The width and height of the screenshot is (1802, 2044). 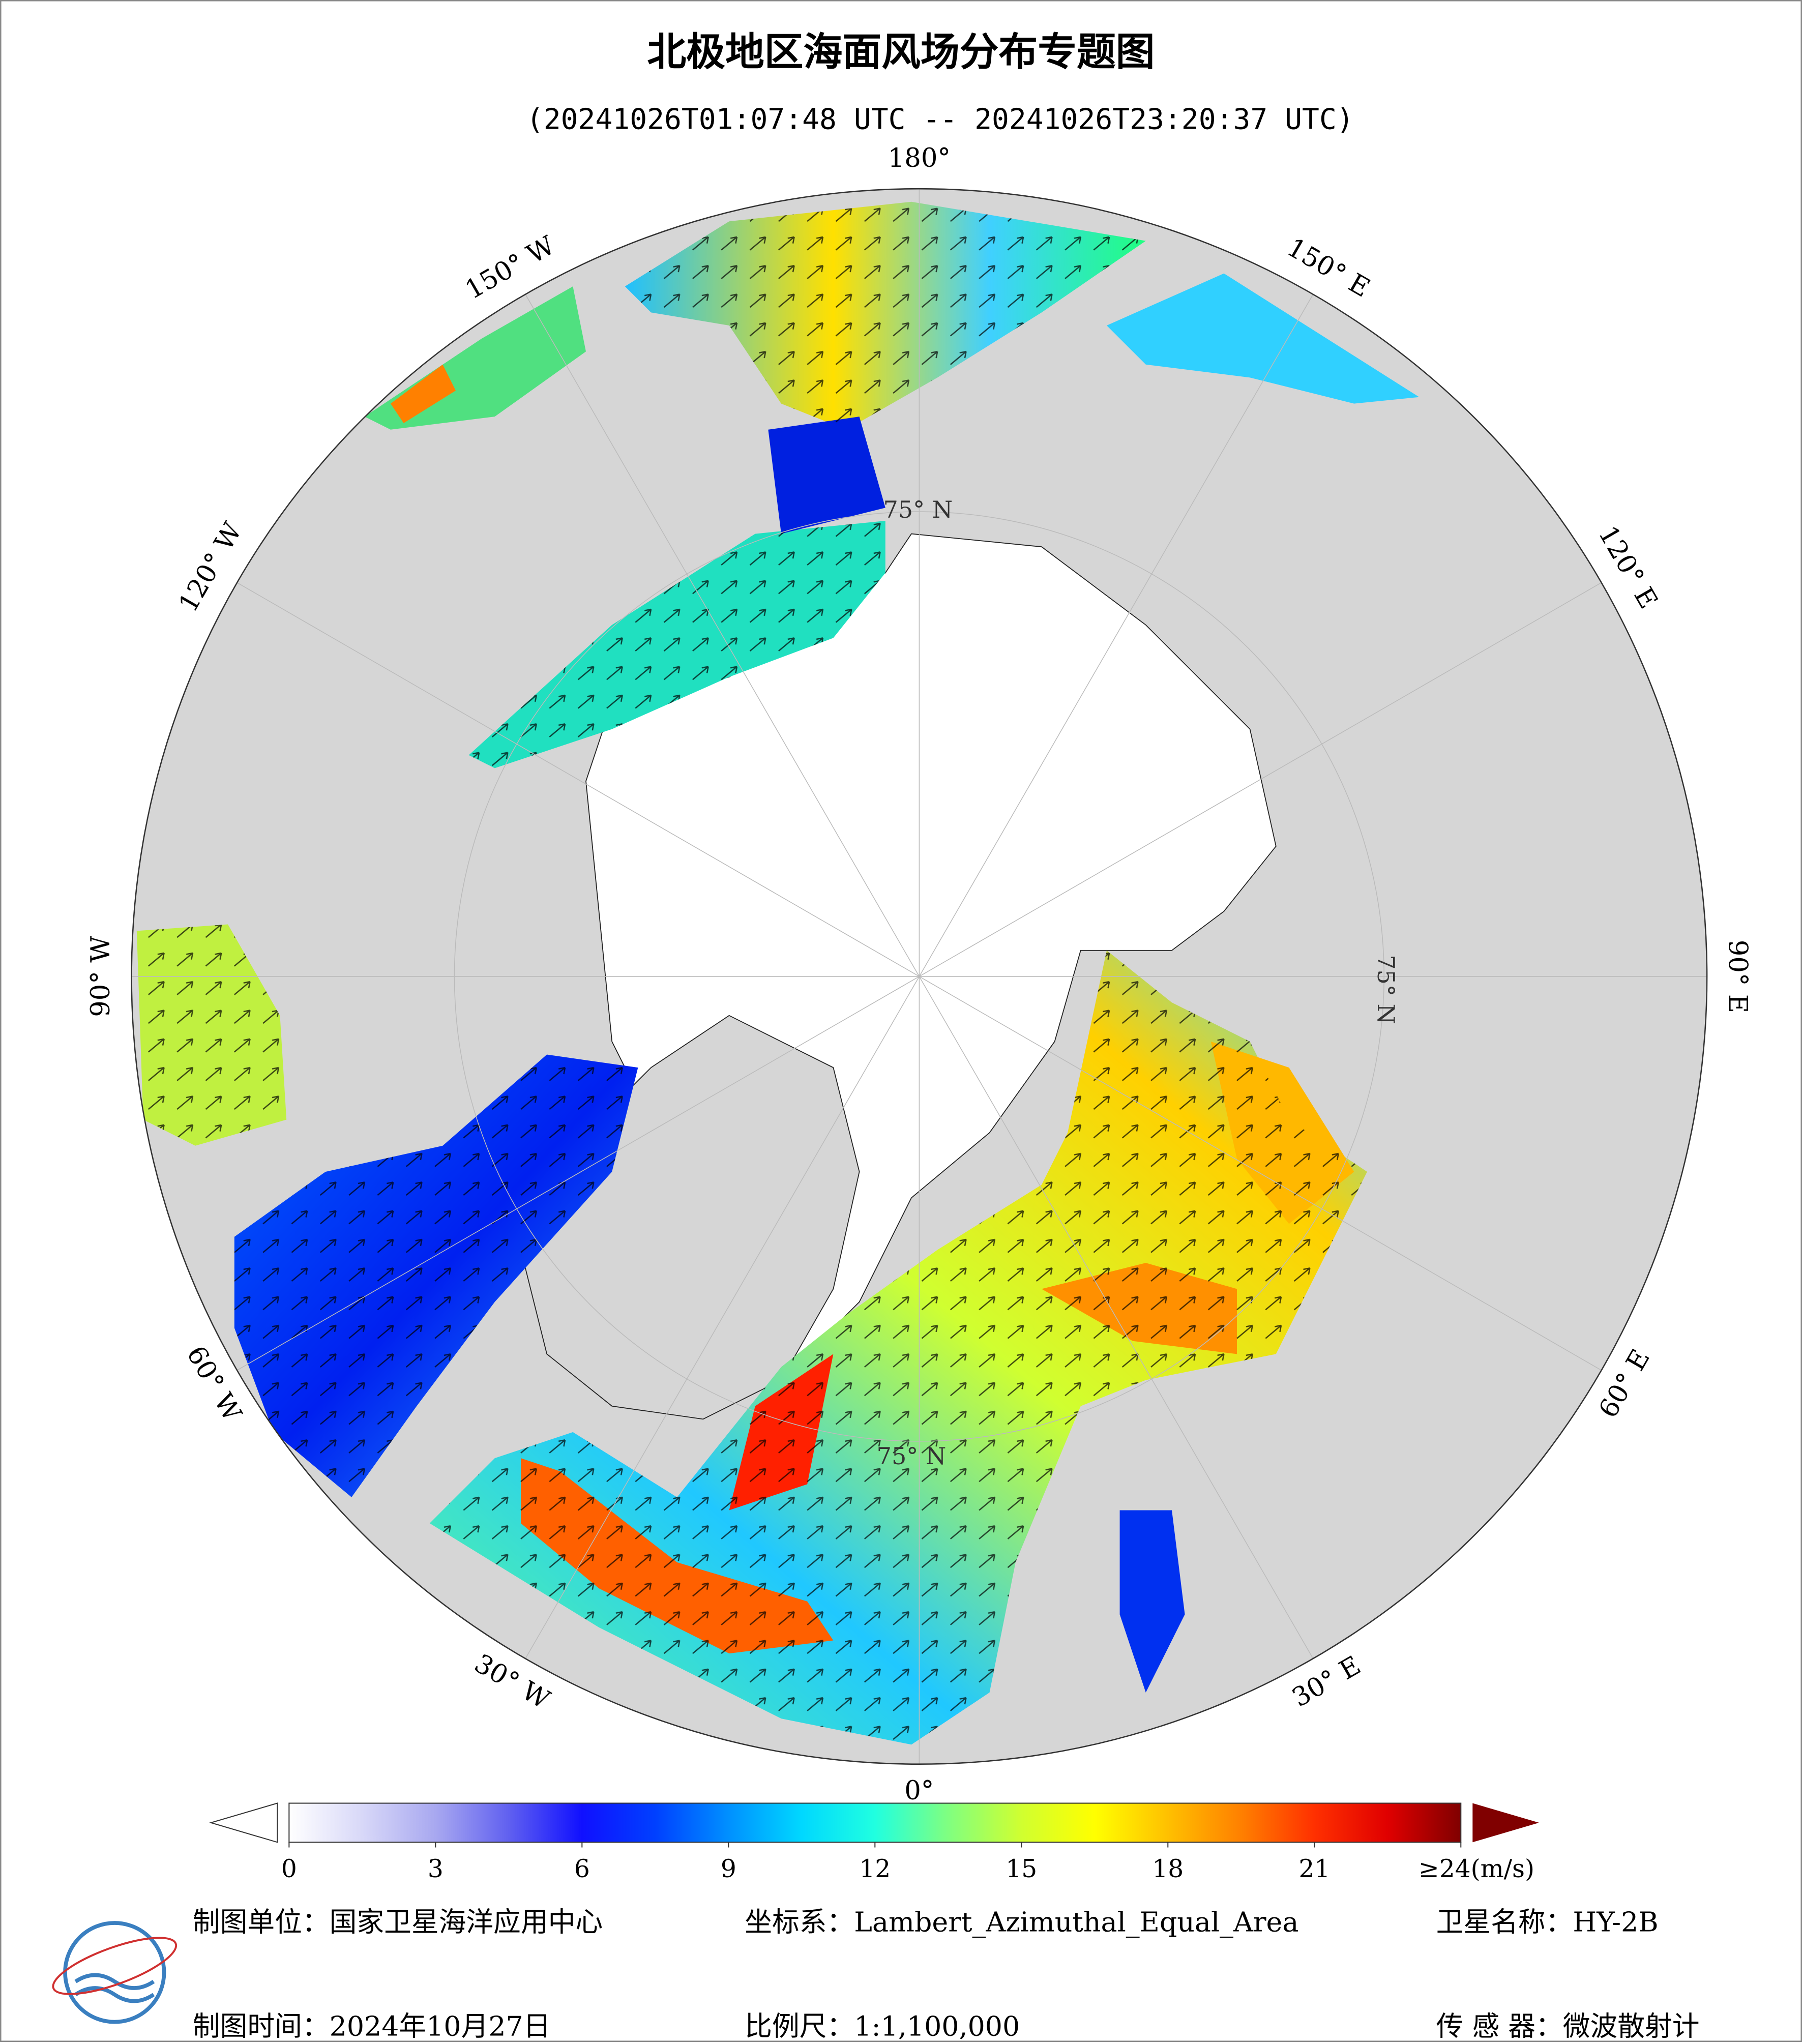 I want to click on footer-scale: 比例尺：1:1,100,000, so click(x=883, y=2026).